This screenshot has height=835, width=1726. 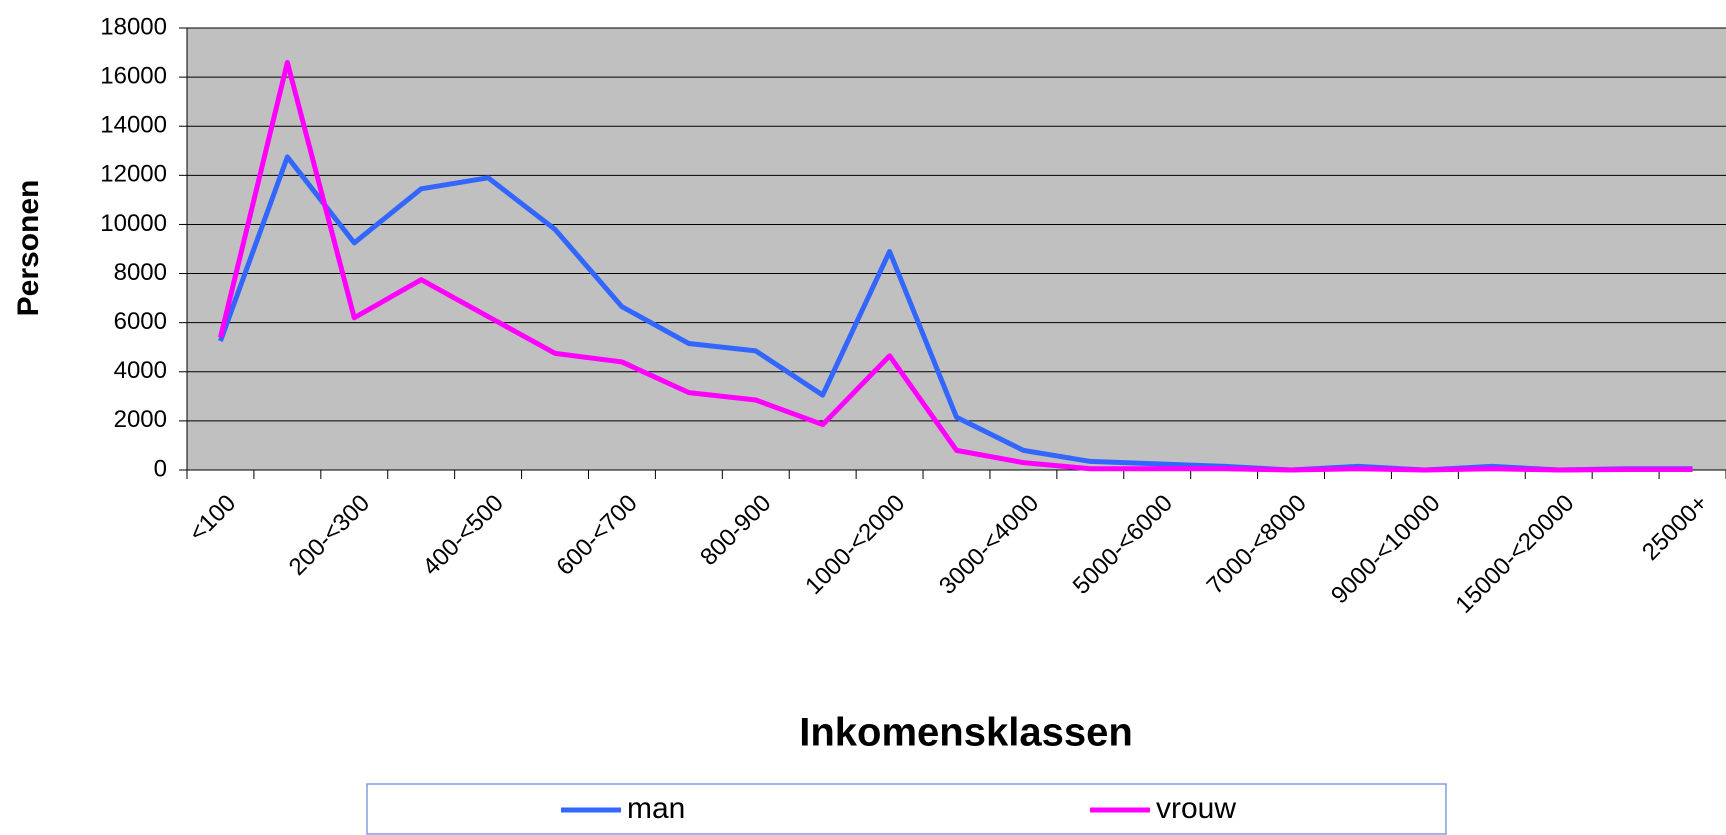 I want to click on y-tick-label: 18000, so click(x=133, y=26).